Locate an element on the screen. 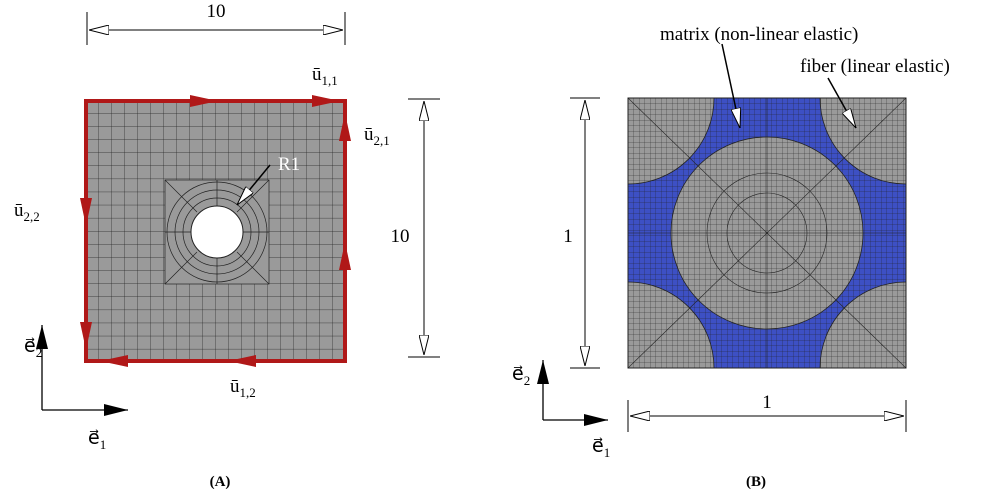 This screenshot has width=1000, height=493. caption: (A) is located at coordinates (220, 482).